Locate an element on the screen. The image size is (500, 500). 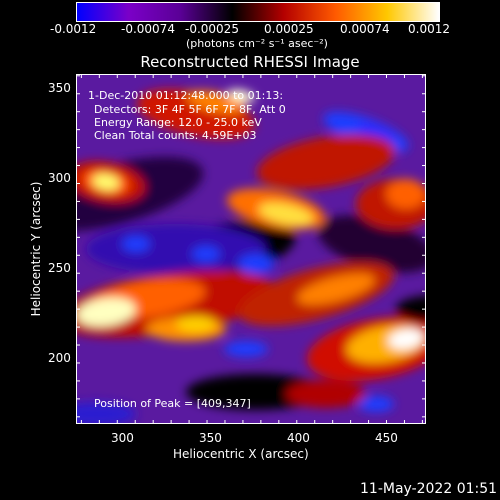
y-axis-label: Heliocentric Y (arcsec) is located at coordinates (36, 249).